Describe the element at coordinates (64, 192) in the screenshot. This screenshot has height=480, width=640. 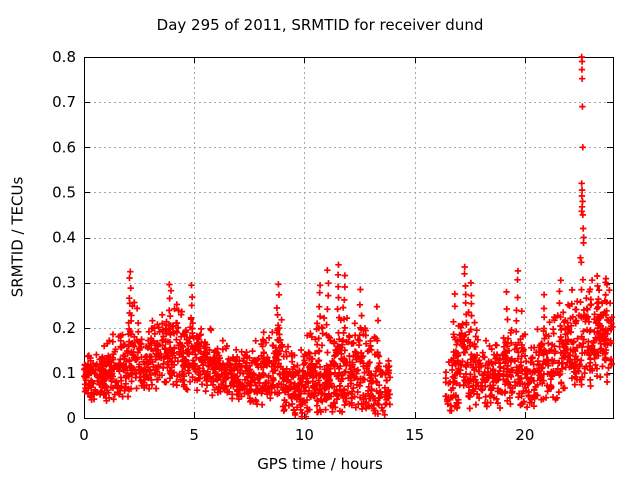
I see `svg-text: 0.5` at that location.